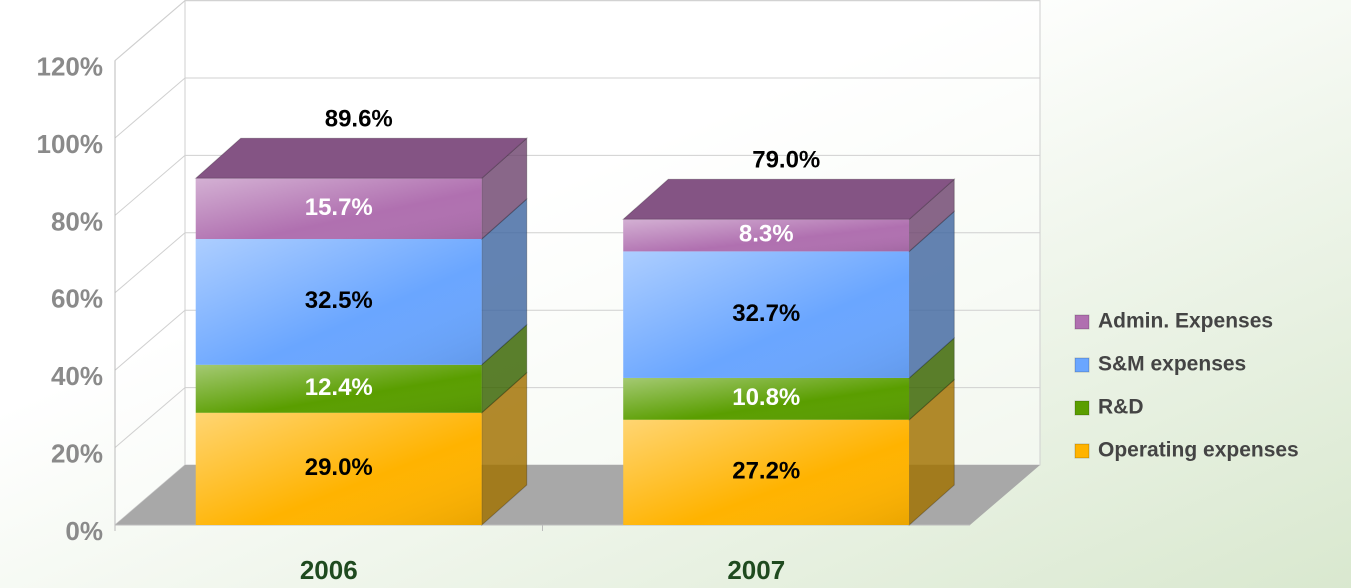 Image resolution: width=1351 pixels, height=588 pixels. I want to click on data-label: 8.3%, so click(766, 234).